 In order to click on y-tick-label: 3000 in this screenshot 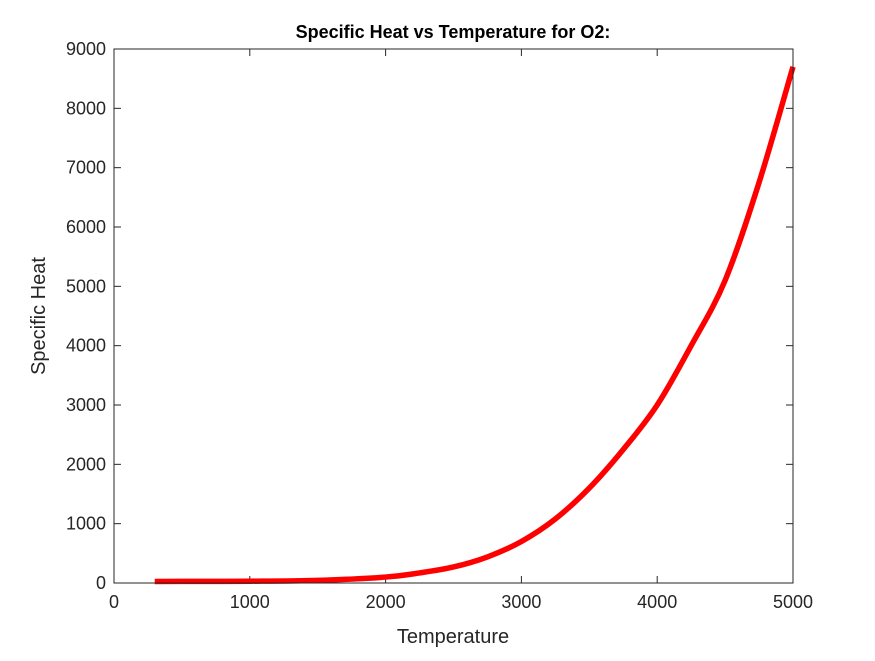, I will do `click(86, 405)`.